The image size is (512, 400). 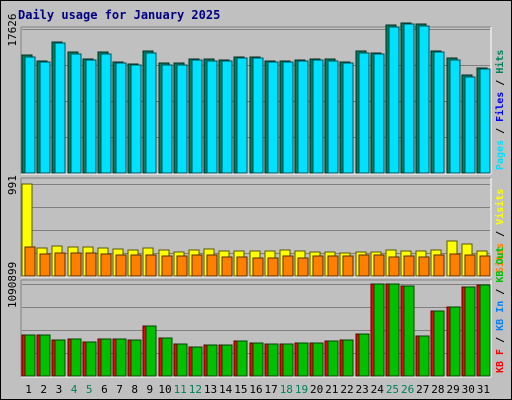 I want to click on x-tick-label-day-30: 30, so click(x=468, y=389).